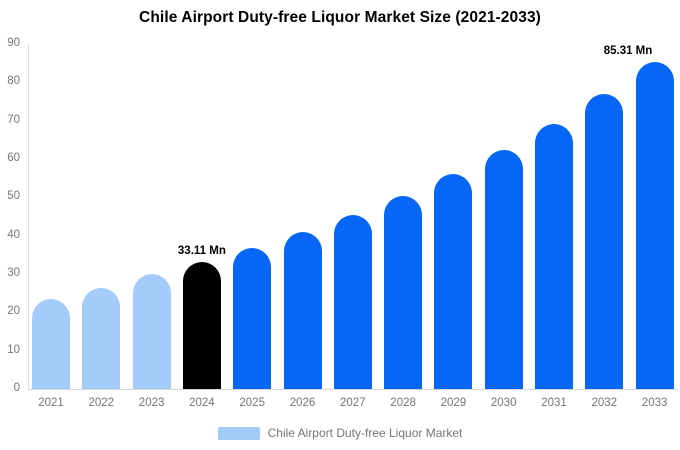  Describe the element at coordinates (403, 292) in the screenshot. I see `bar-2028` at that location.